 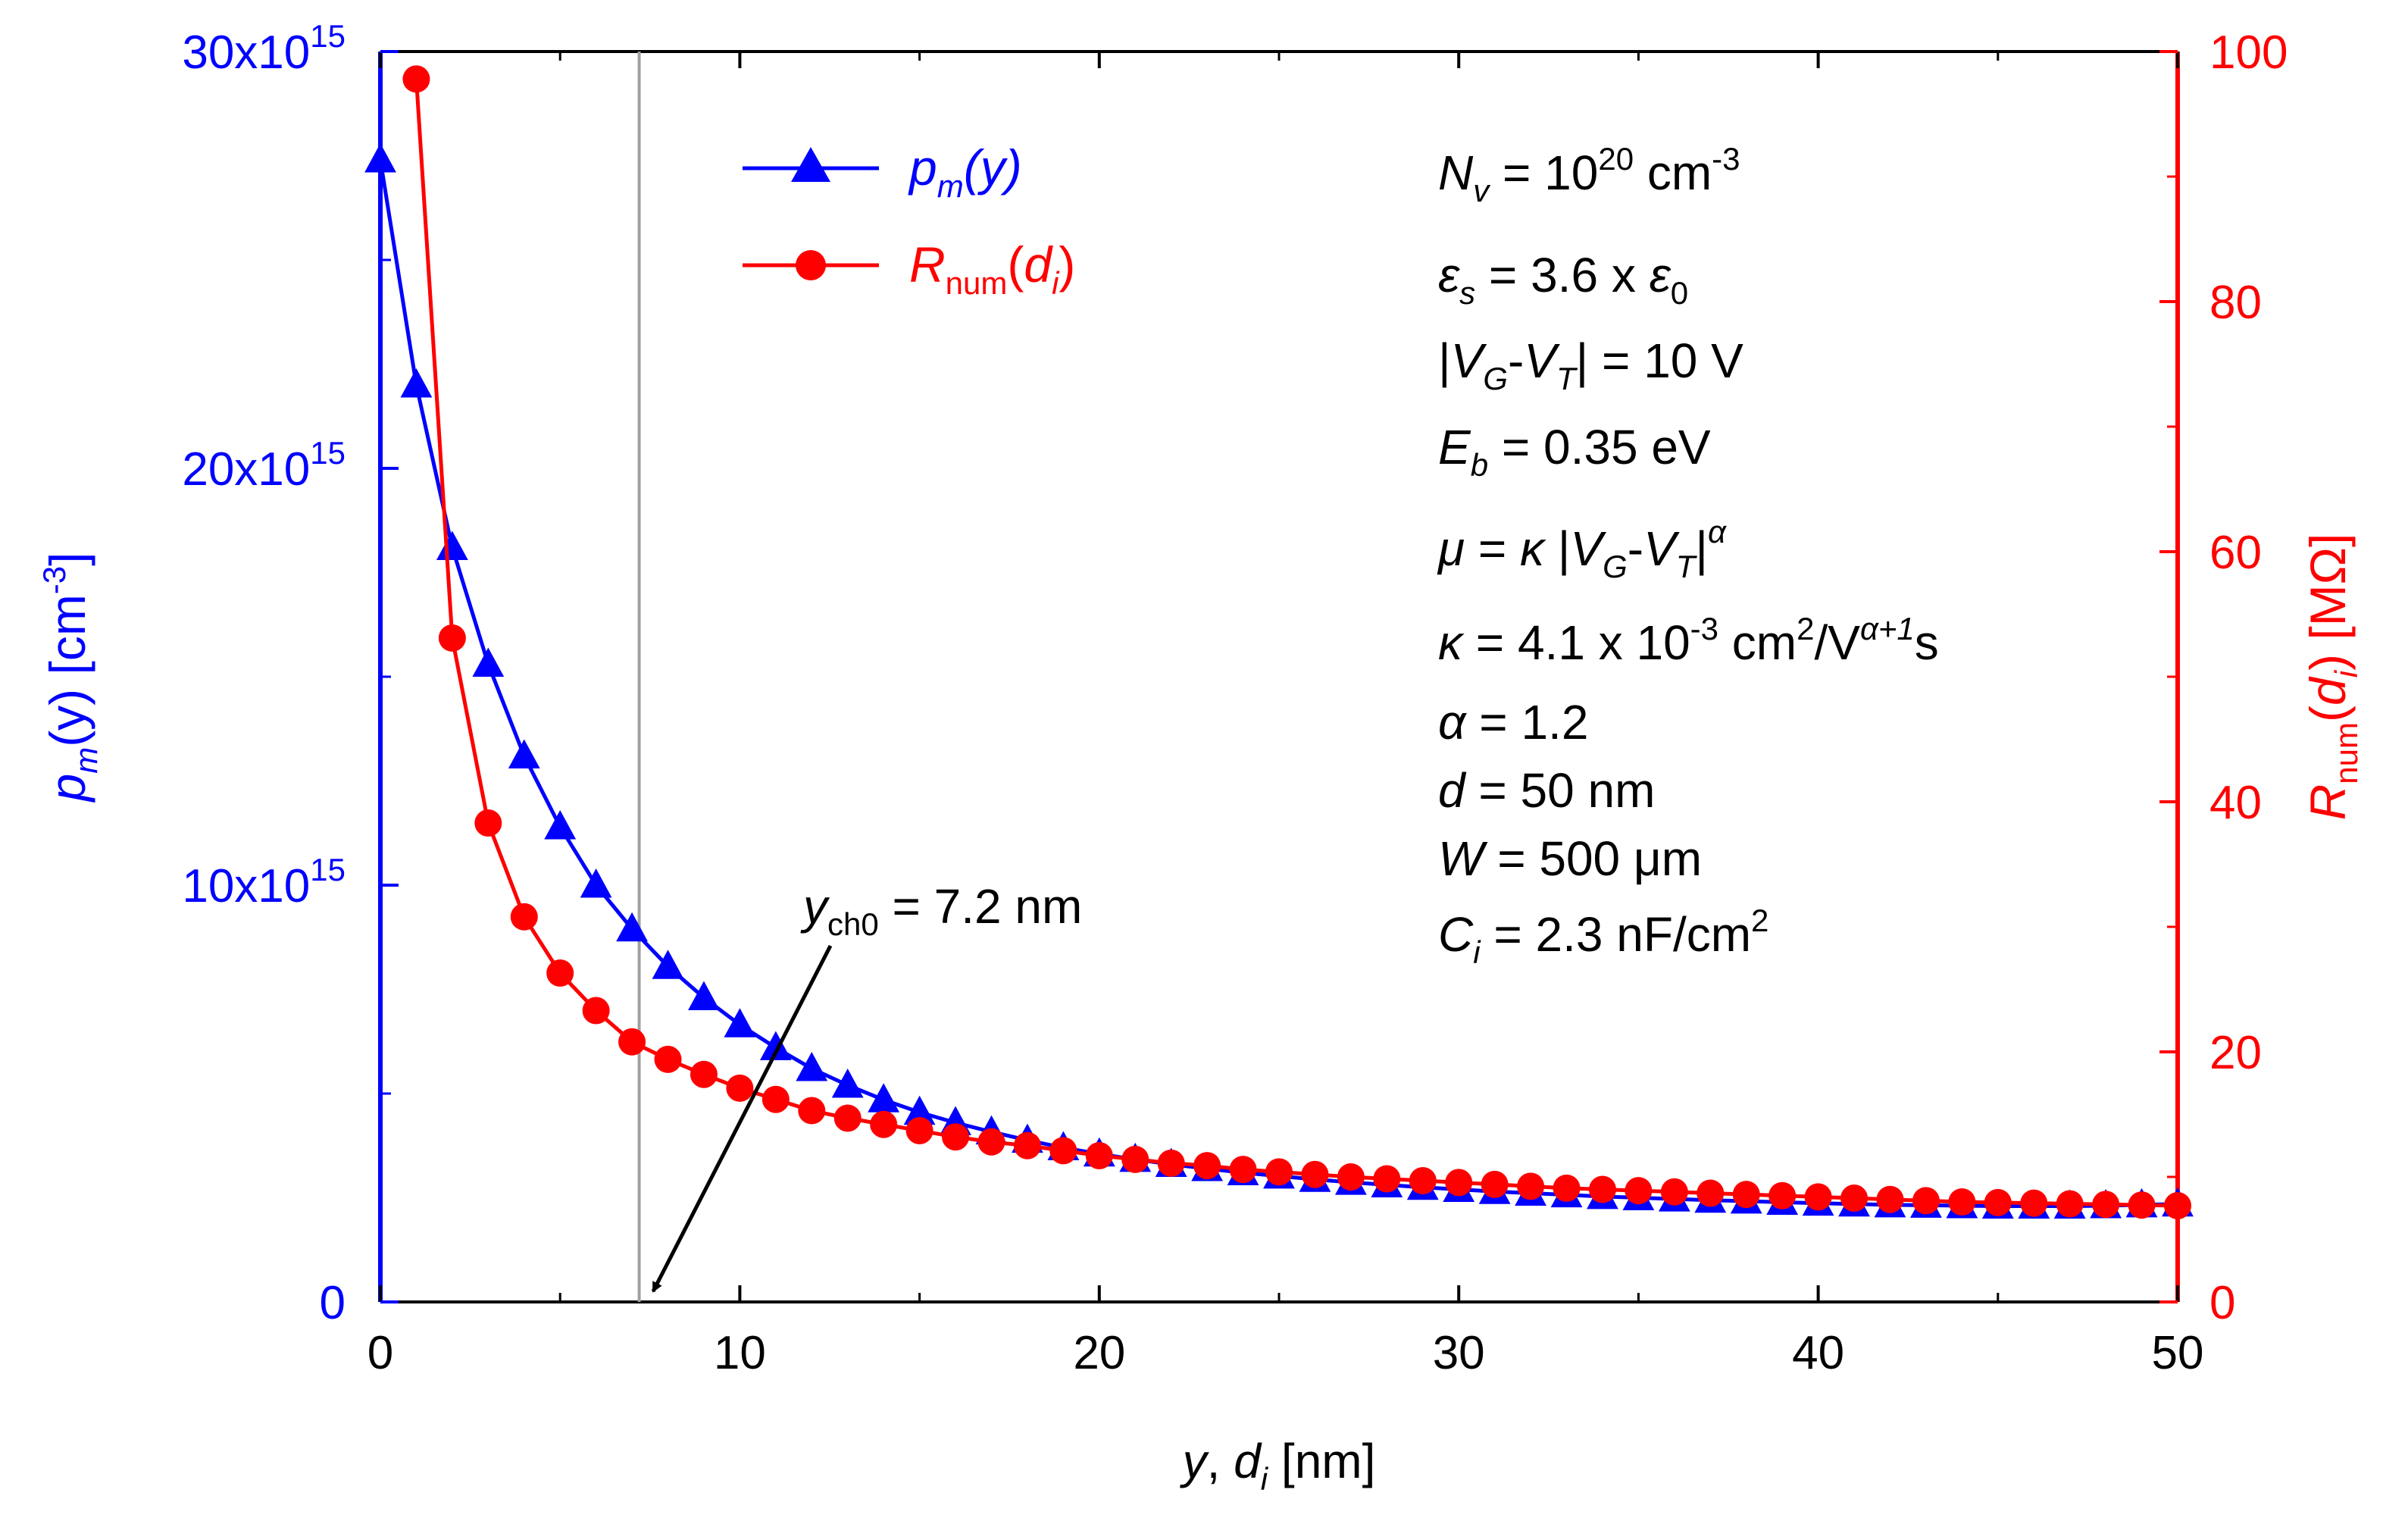 What do you see at coordinates (2222, 1303) in the screenshot?
I see `y-right-tick-label: 0` at bounding box center [2222, 1303].